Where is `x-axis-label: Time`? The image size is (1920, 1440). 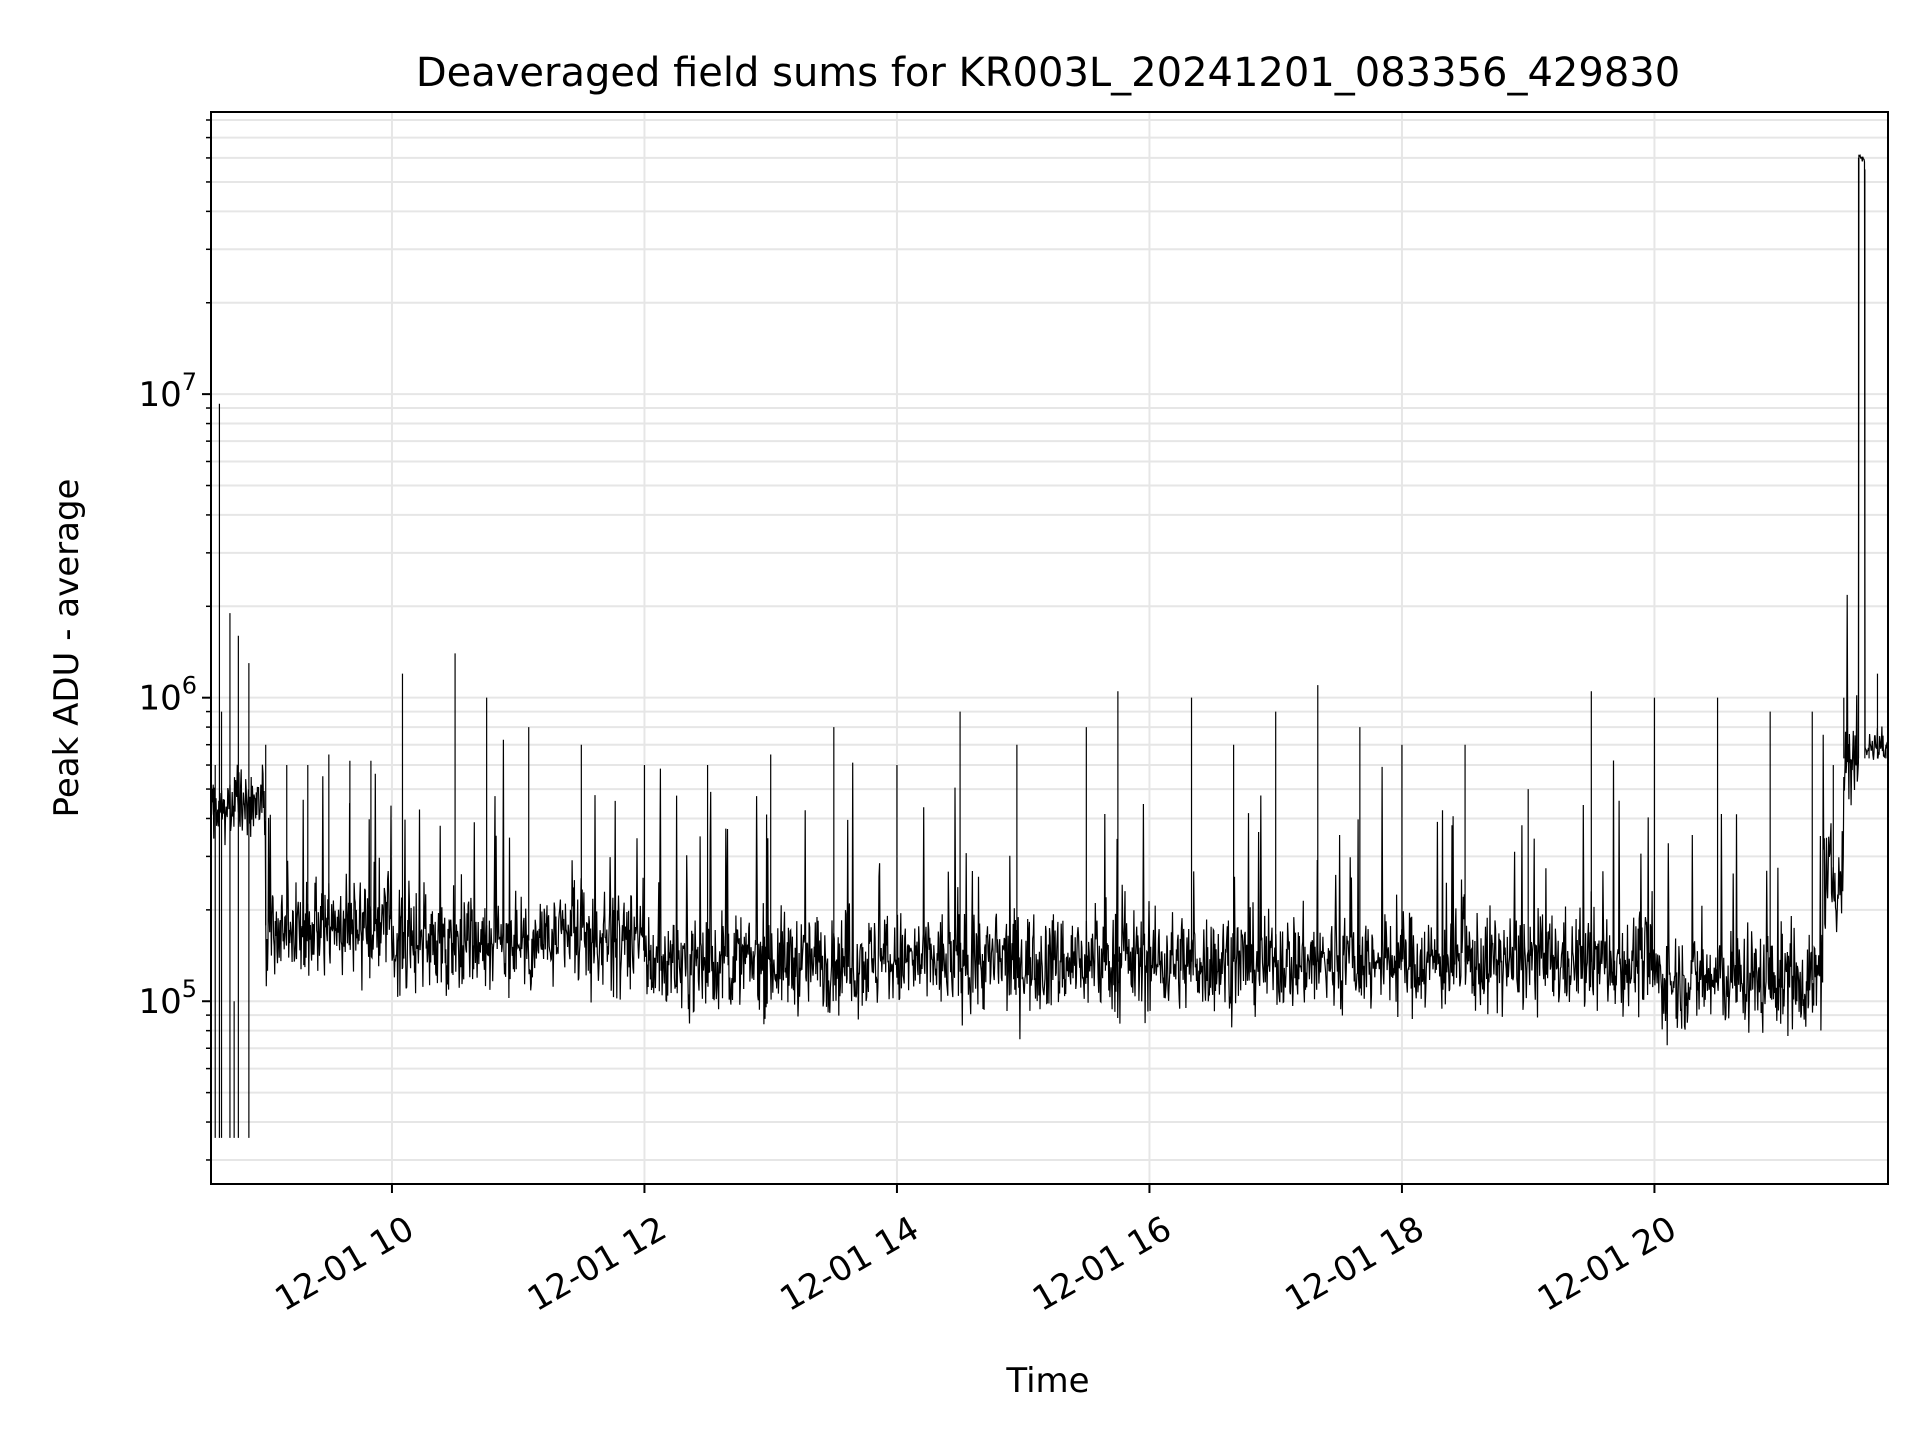
x-axis-label: Time is located at coordinates (1047, 1381).